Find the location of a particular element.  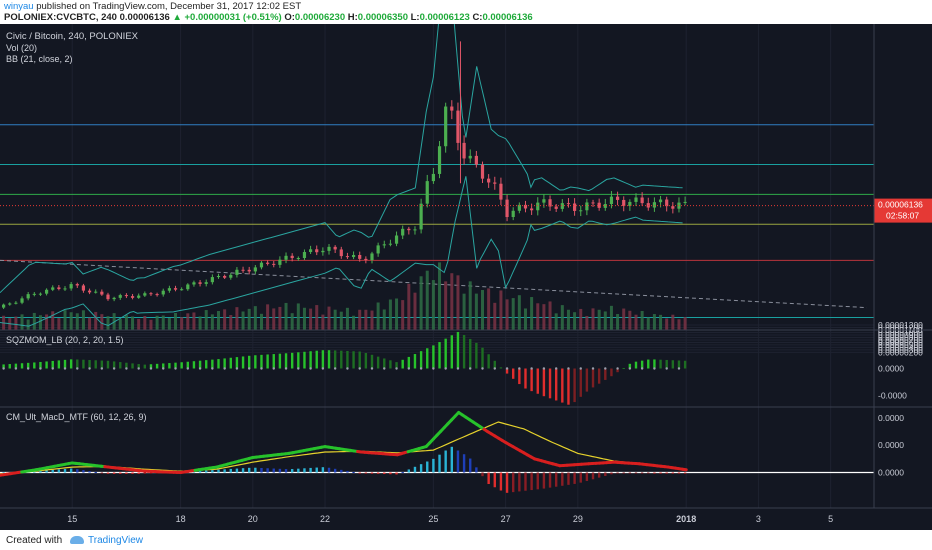

price-axis-label: 0.00001000 is located at coordinates (900, 332).